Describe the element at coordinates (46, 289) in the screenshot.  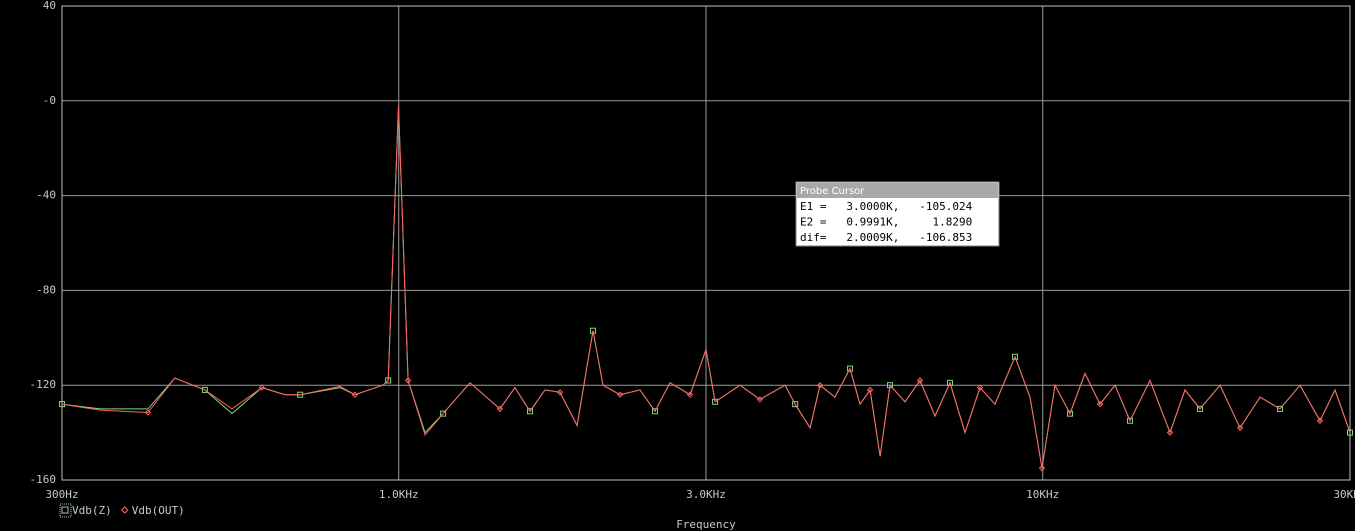
I see `y-tick-label: -80` at that location.